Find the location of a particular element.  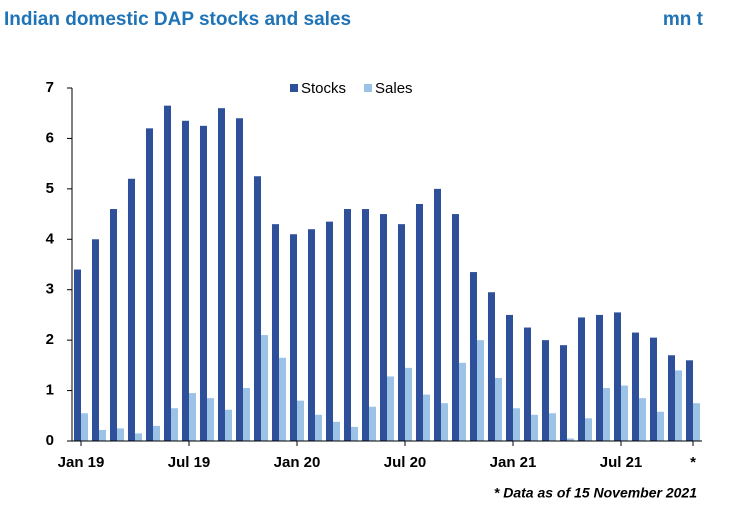

legend-label: Sales is located at coordinates (394, 88).